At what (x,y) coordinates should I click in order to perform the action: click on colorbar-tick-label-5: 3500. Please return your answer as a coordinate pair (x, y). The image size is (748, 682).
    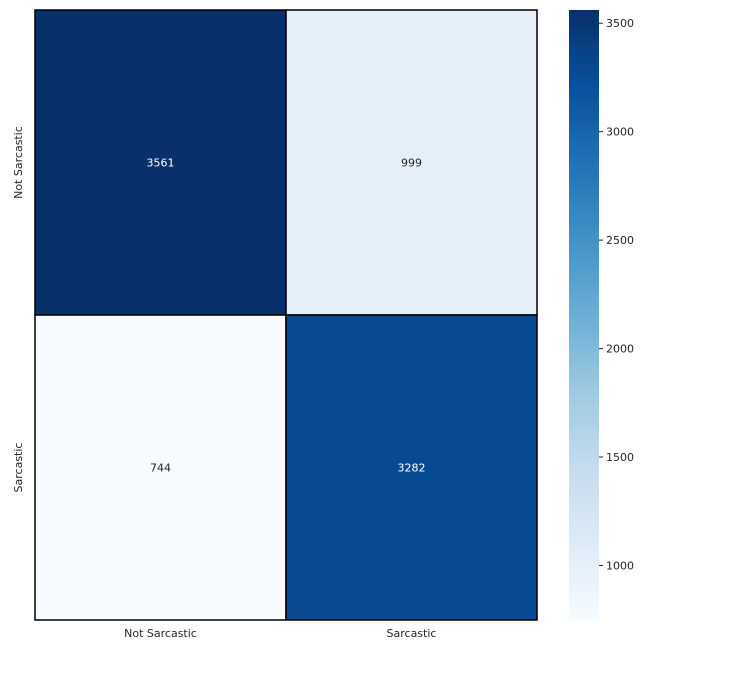
    Looking at the image, I should click on (620, 23).